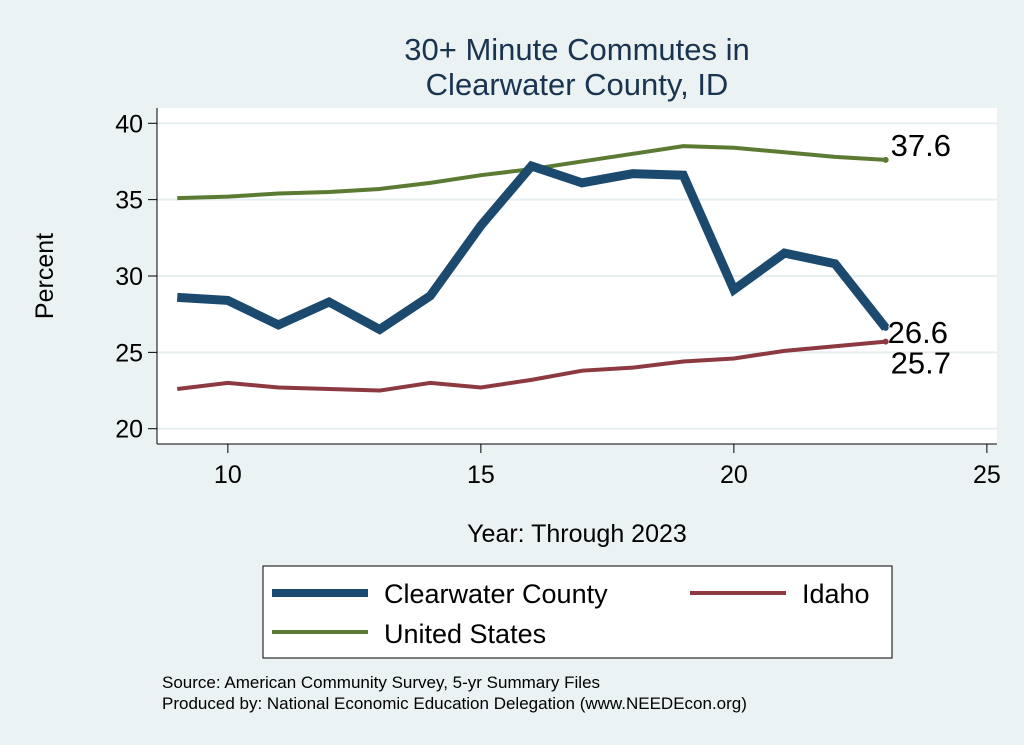  I want to click on y-tick-label-30: 30, so click(129, 277).